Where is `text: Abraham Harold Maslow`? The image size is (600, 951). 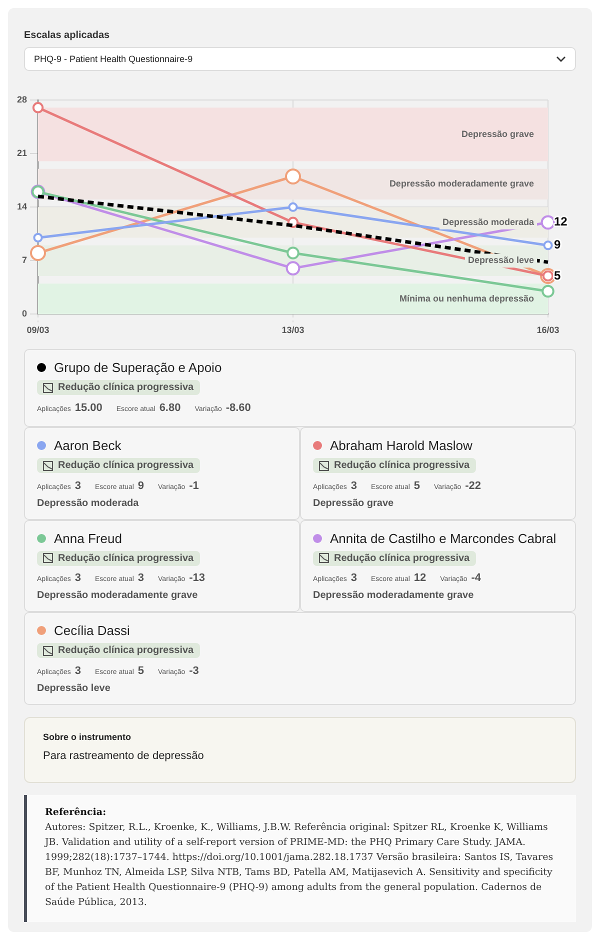
text: Abraham Harold Maslow is located at coordinates (401, 445).